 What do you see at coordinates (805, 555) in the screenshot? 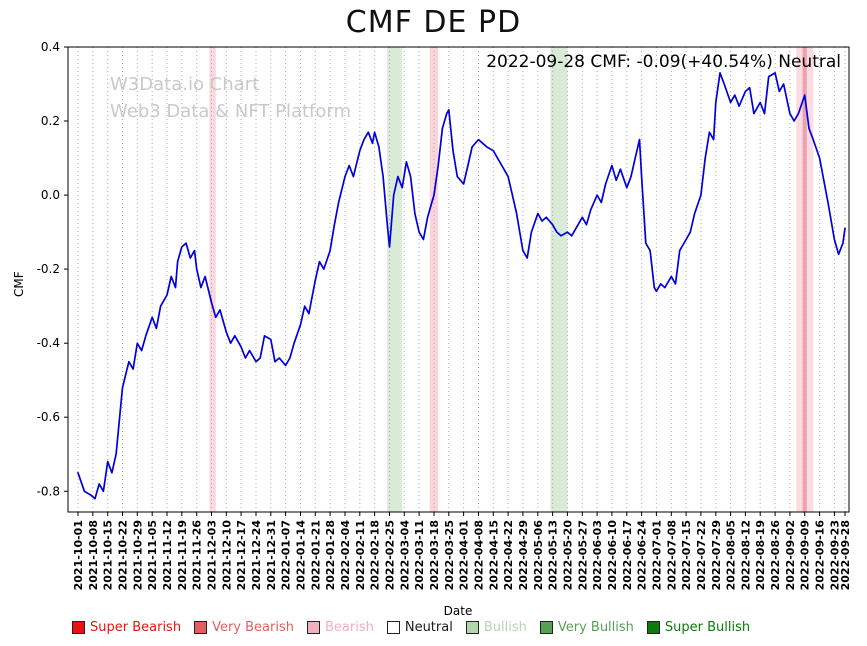
I see `x-tick-label: 2022-09-09` at bounding box center [805, 555].